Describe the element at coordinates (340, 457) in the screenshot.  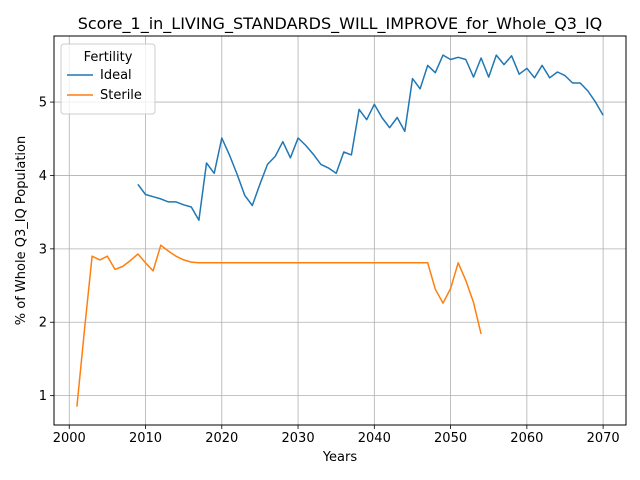
I see `x-axis-label: Years` at that location.